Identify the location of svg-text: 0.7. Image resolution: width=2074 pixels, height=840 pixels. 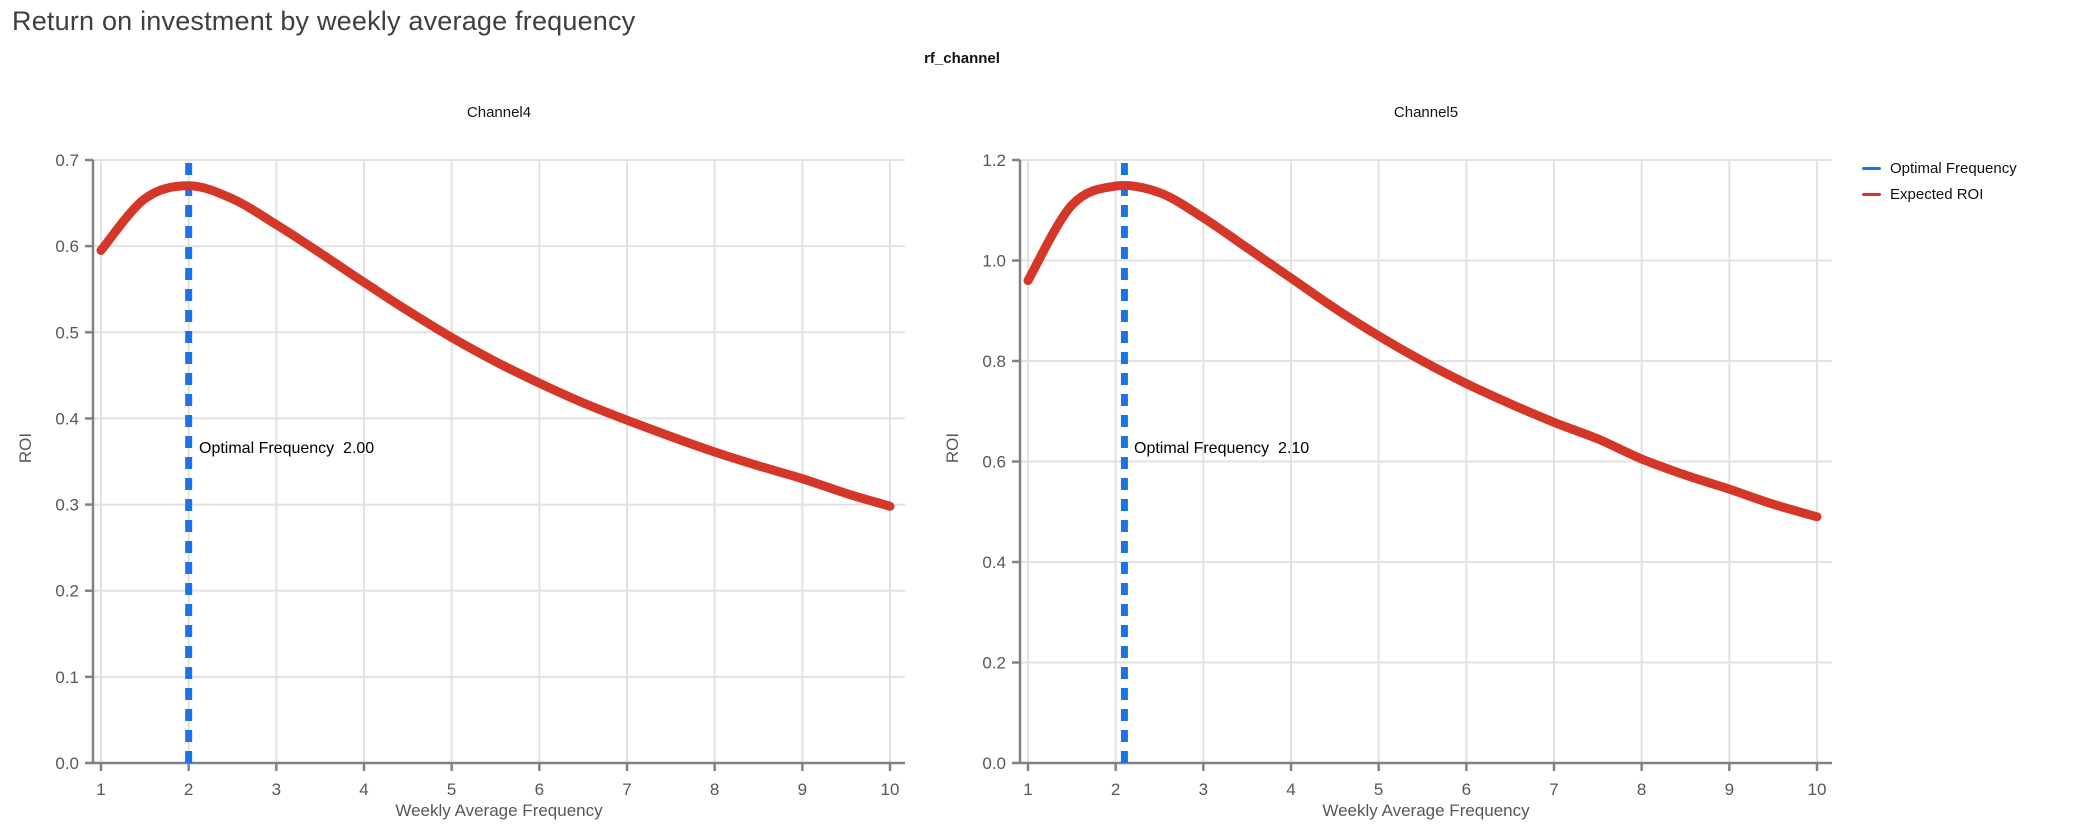
(67, 160).